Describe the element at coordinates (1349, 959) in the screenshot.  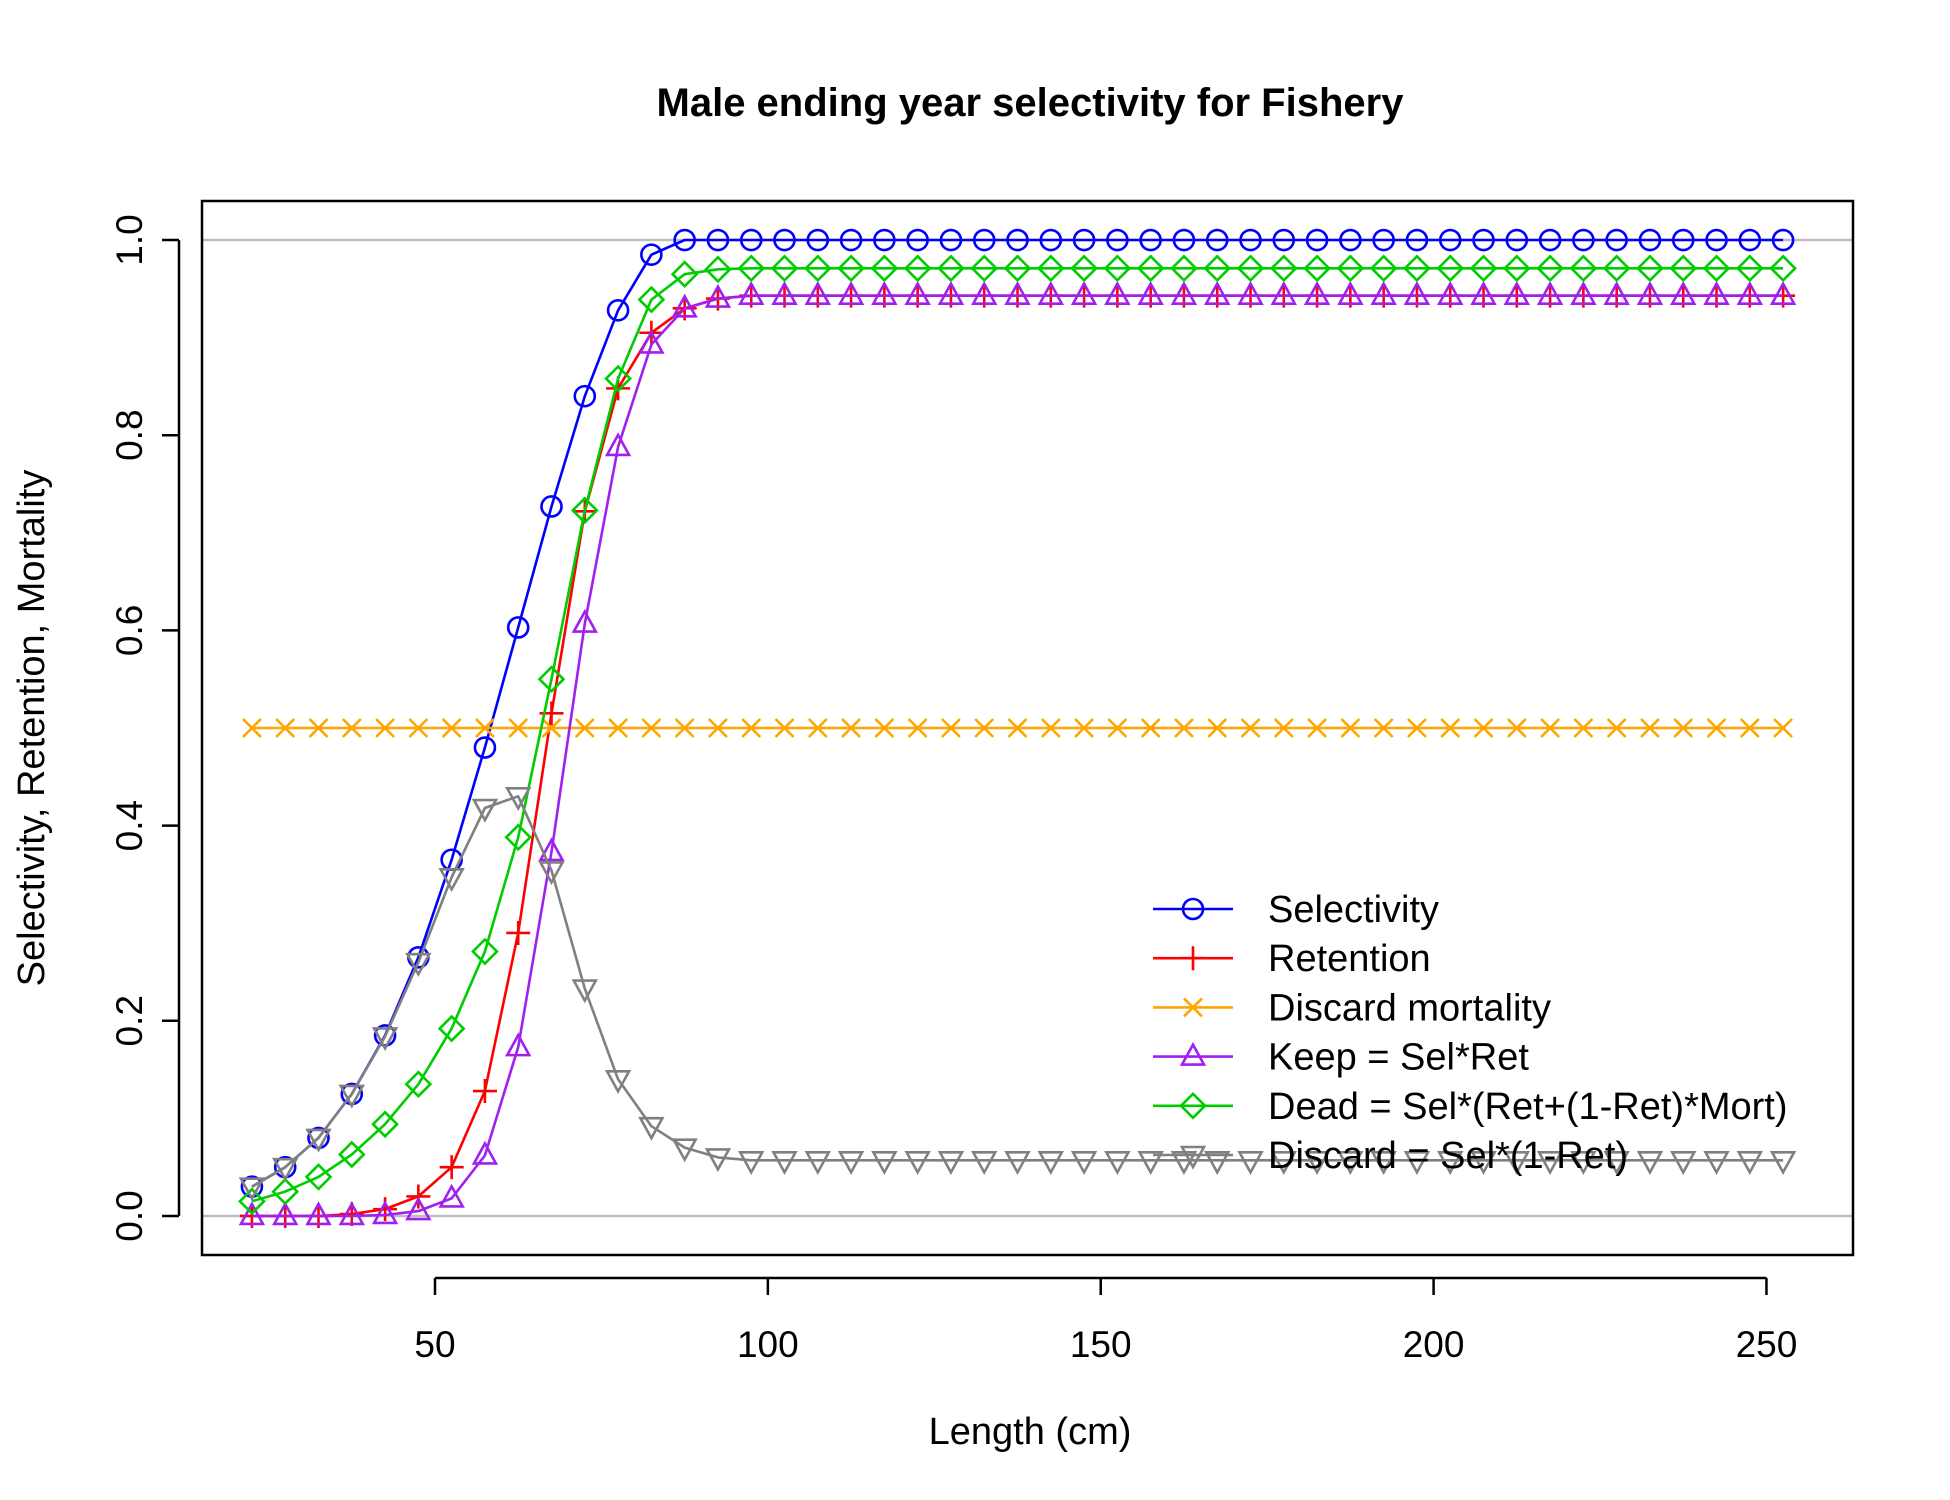
I see `legend-label: Retention` at that location.